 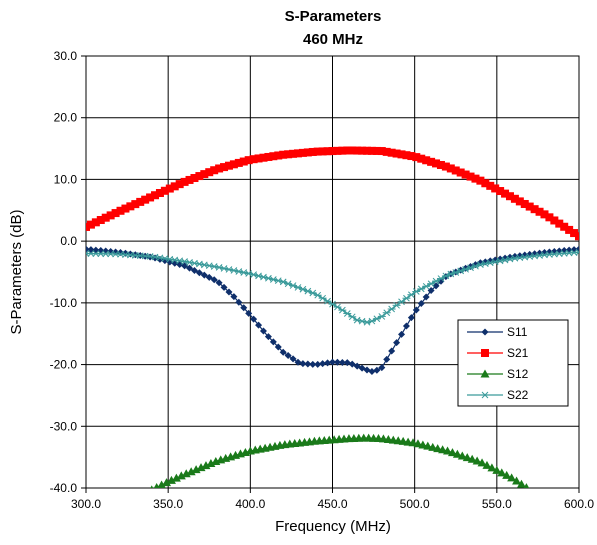 I want to click on x-tick-label: 400.0, so click(x=250, y=504).